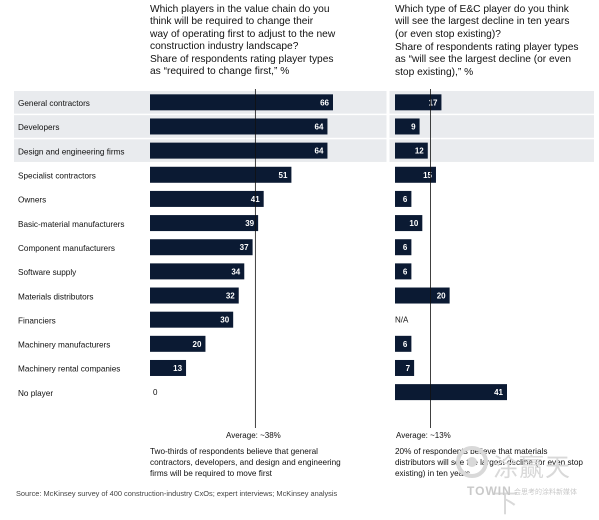  What do you see at coordinates (413, 223) in the screenshot?
I see `right-value-label: 10` at bounding box center [413, 223].